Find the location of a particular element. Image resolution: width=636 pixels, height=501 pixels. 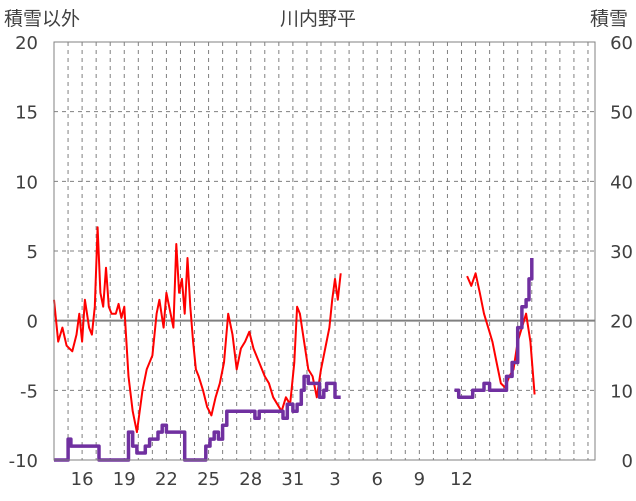

right-axis-title: 積雪 is located at coordinates (609, 19).